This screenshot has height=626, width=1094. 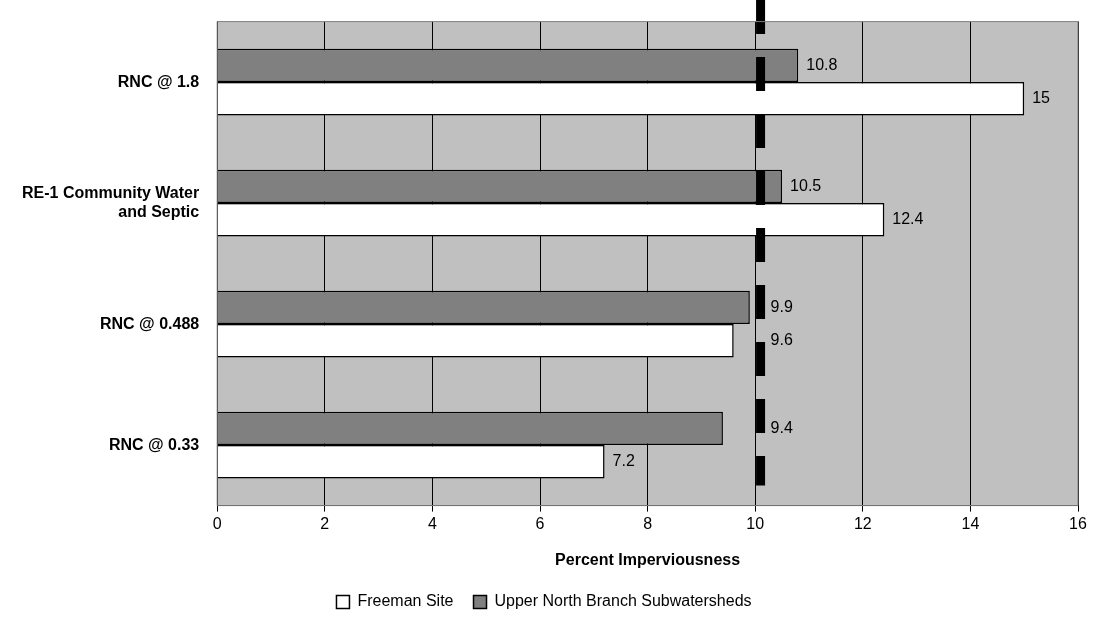 I want to click on y-tick-label: RNC @ 0.33, so click(x=154, y=444).